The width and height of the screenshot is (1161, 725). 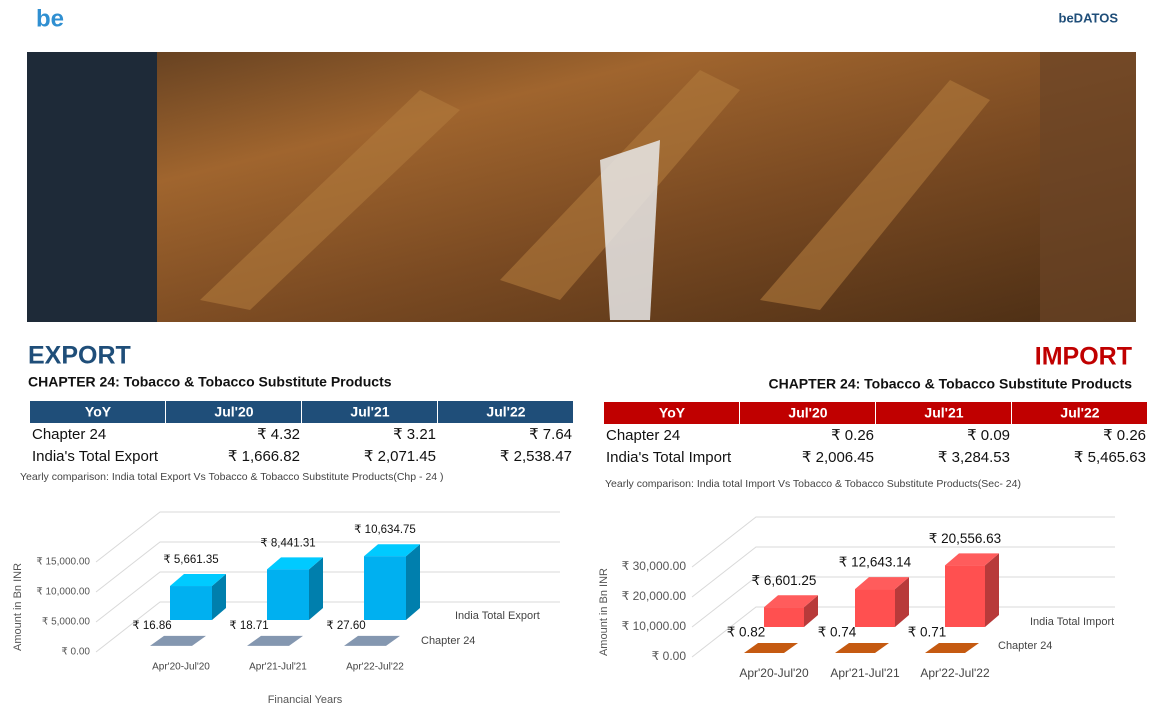 I want to click on table-cell: ₹ 3,284.53, so click(x=974, y=457).